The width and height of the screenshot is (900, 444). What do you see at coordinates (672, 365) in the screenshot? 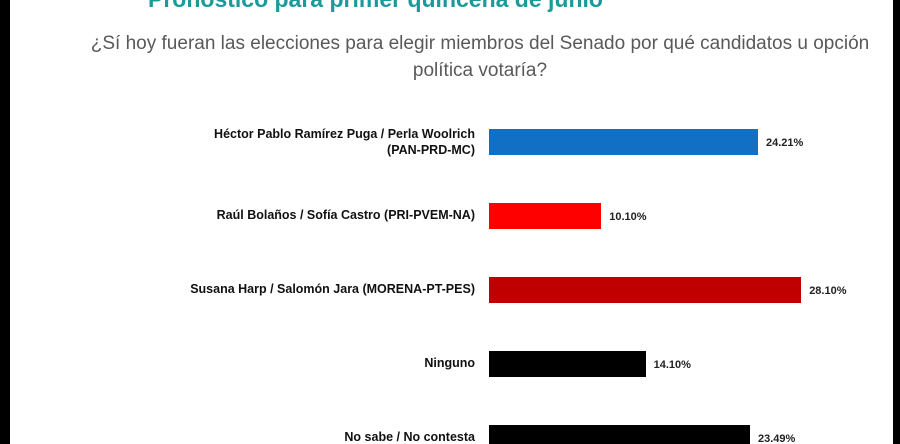
I see `value-label: 14.10%` at bounding box center [672, 365].